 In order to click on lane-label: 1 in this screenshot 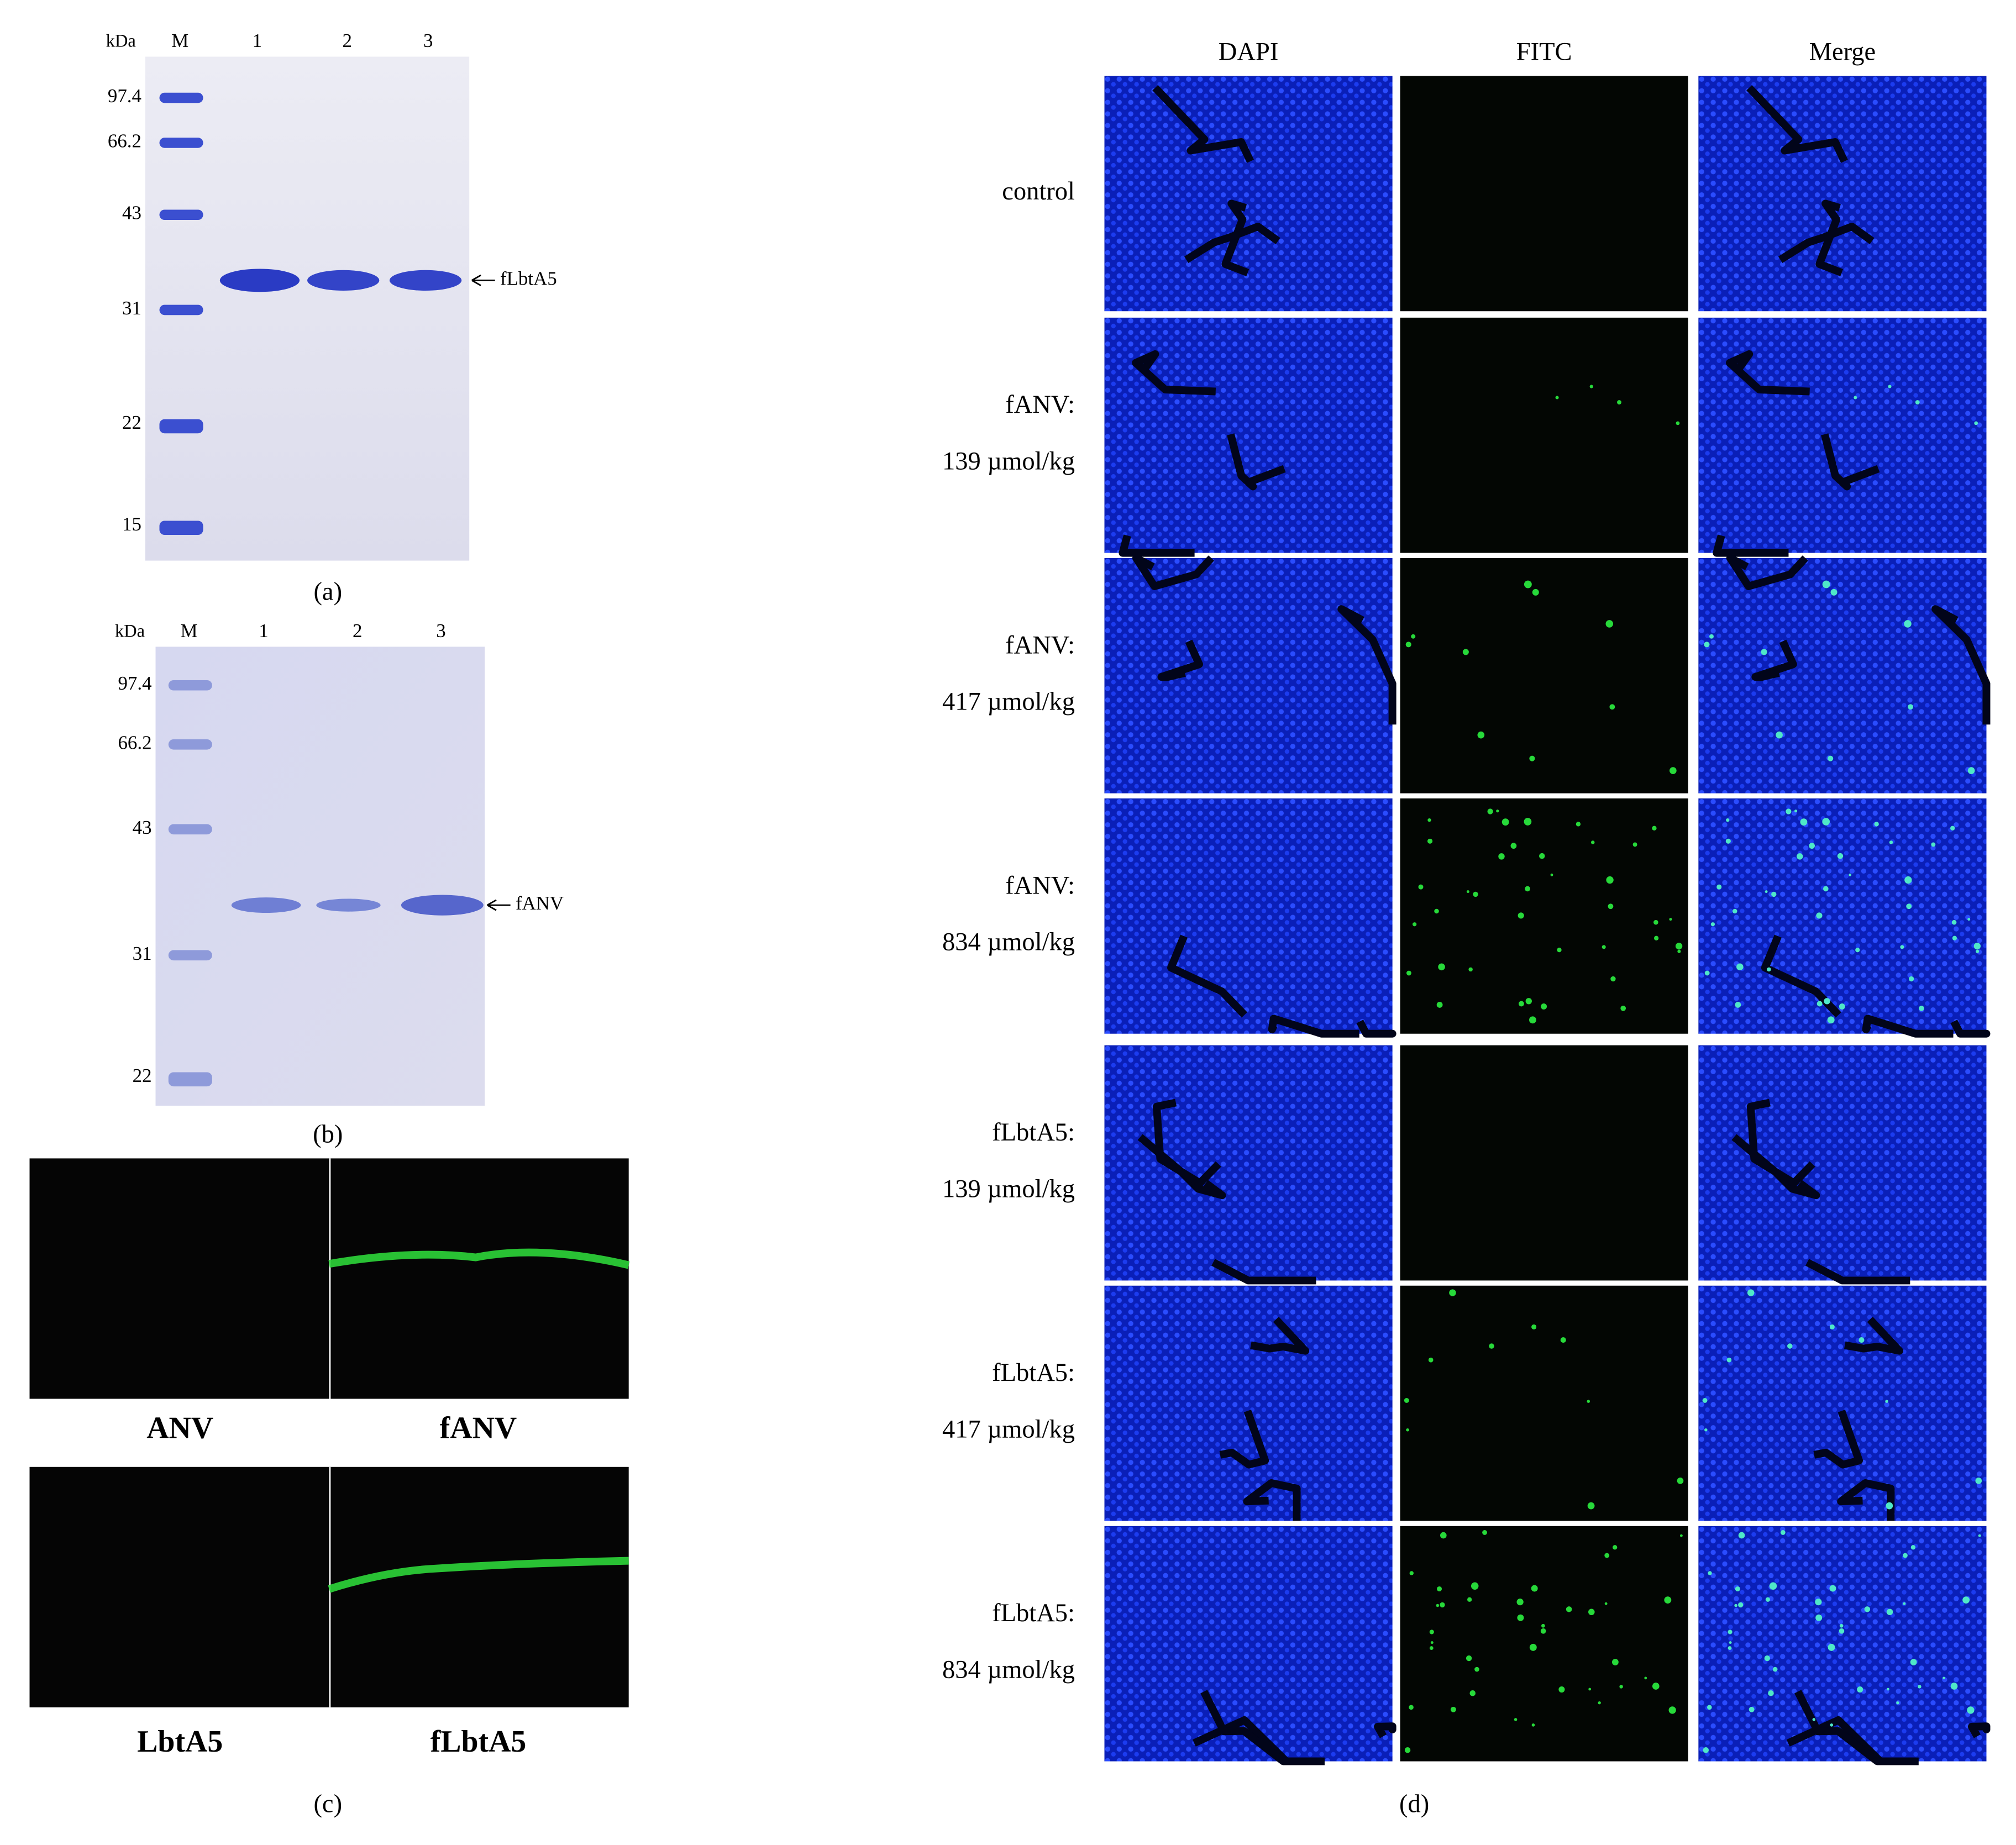, I will do `click(263, 631)`.